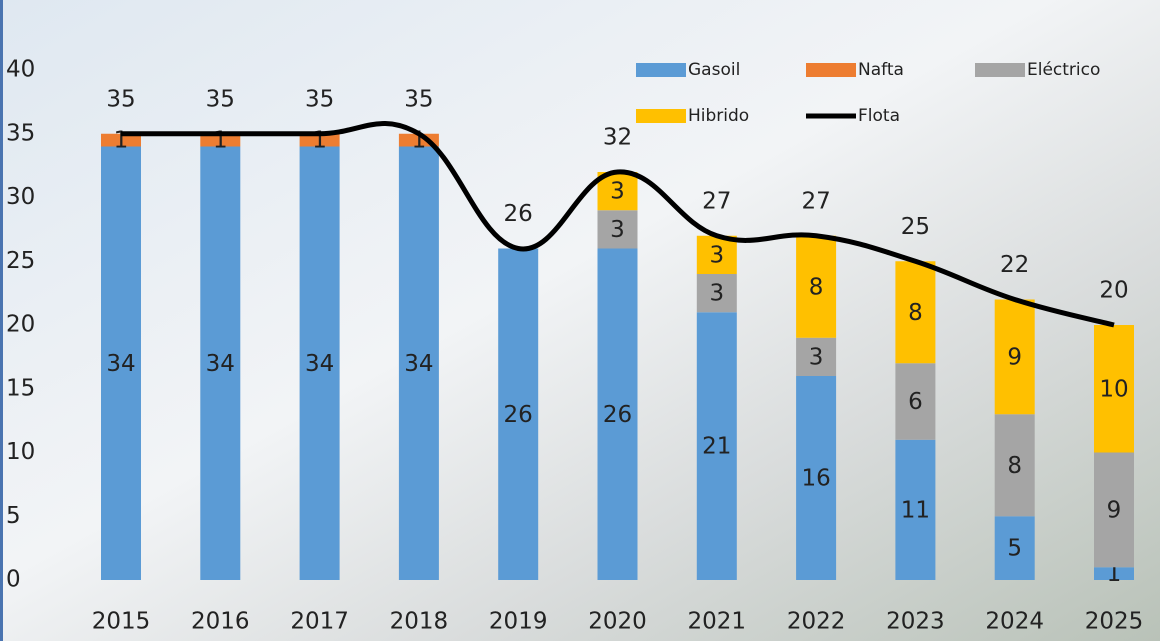  What do you see at coordinates (20, 388) in the screenshot?
I see `y-tick-label: 15` at bounding box center [20, 388].